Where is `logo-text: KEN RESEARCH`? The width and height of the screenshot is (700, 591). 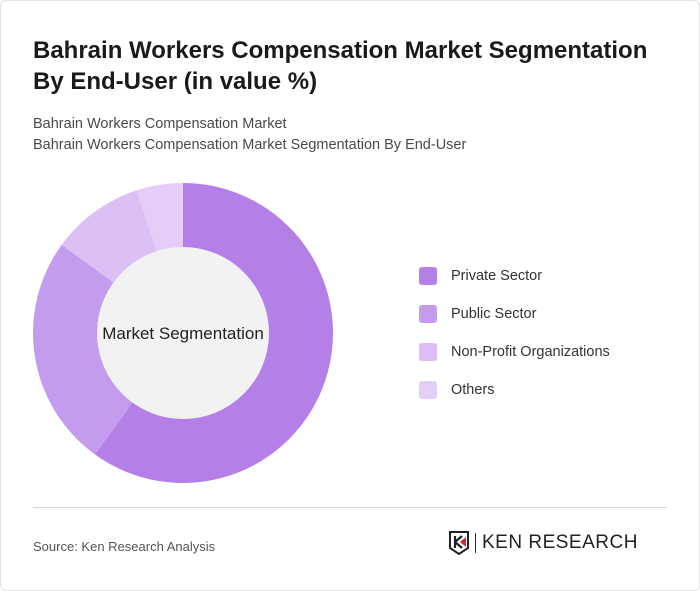
logo-text: KEN RESEARCH is located at coordinates (556, 543).